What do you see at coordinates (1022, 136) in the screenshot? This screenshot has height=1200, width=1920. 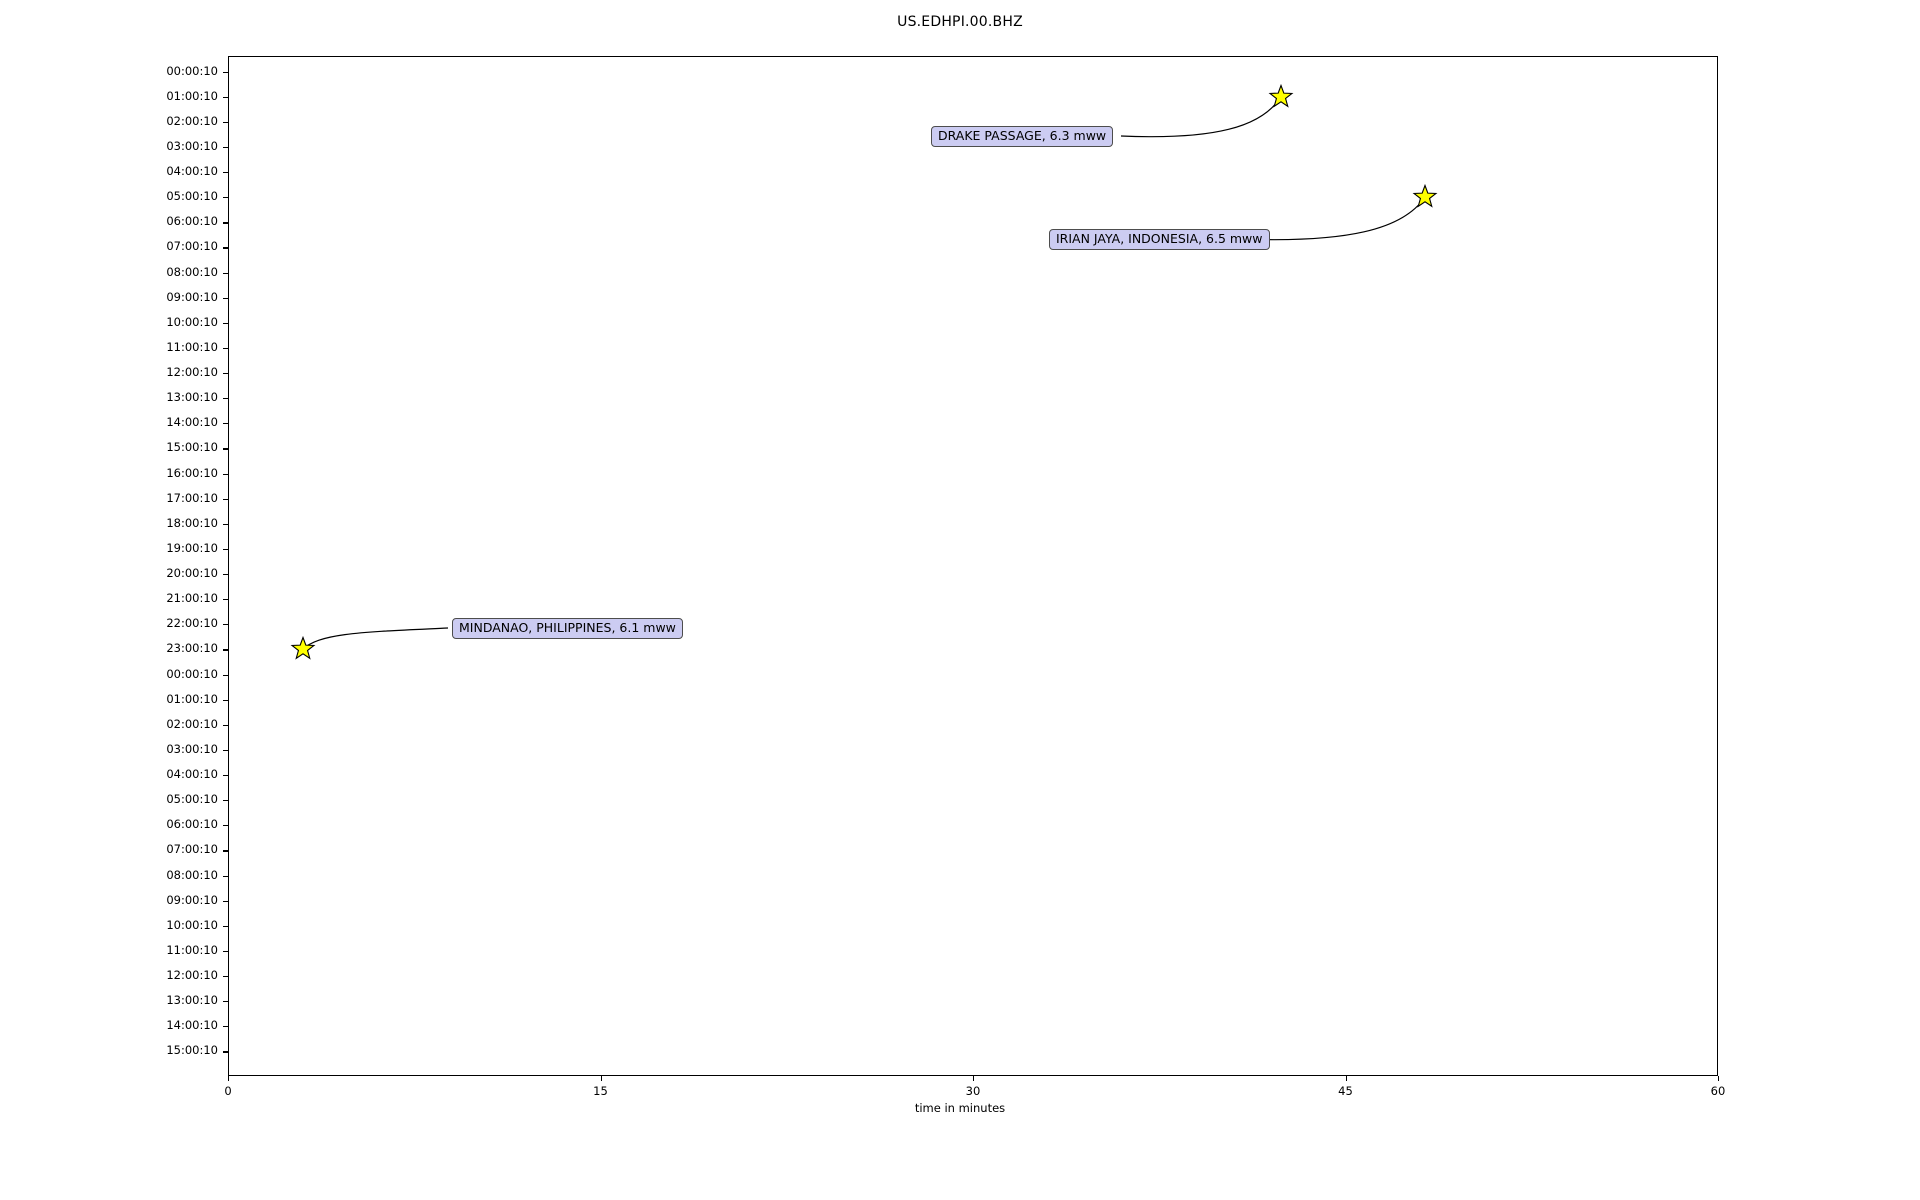 I see `event-annotation-0: DRAKE PASSAGE, 6.3 mww` at bounding box center [1022, 136].